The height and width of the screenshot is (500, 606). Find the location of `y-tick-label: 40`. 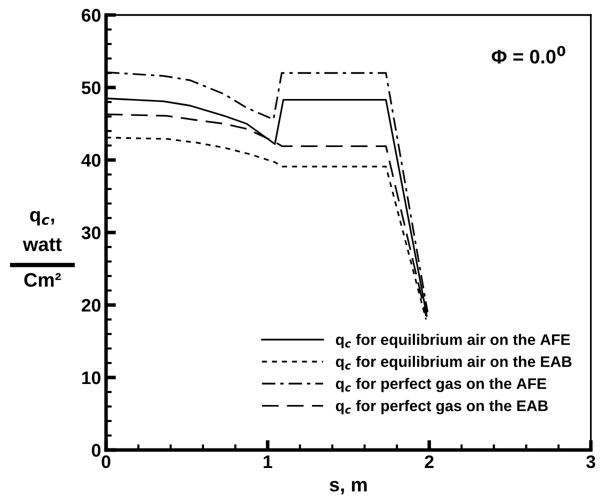

y-tick-label: 40 is located at coordinates (90, 160).